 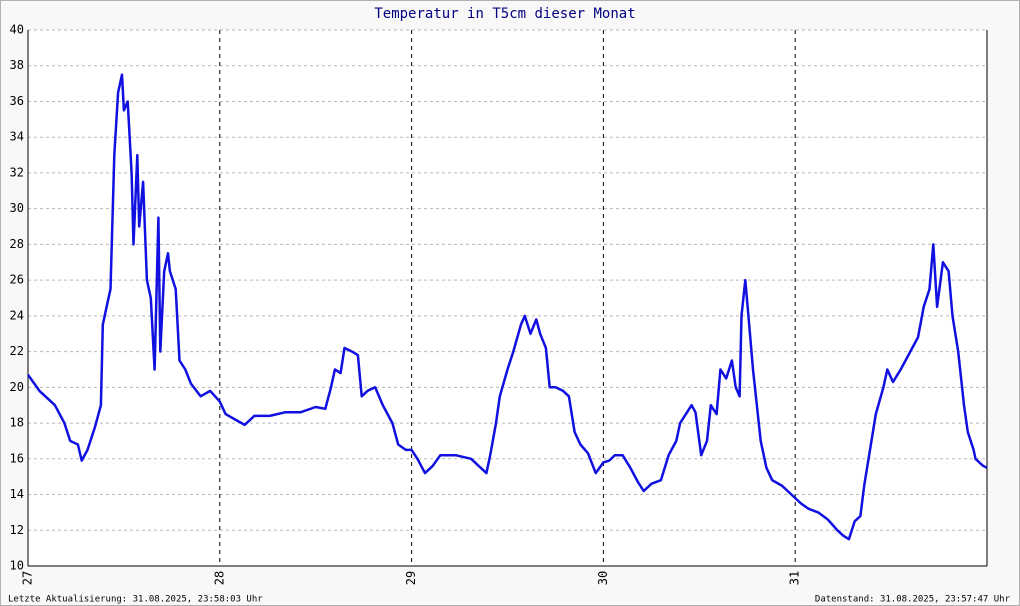 I want to click on y-tick-label: 12, so click(x=17, y=530).